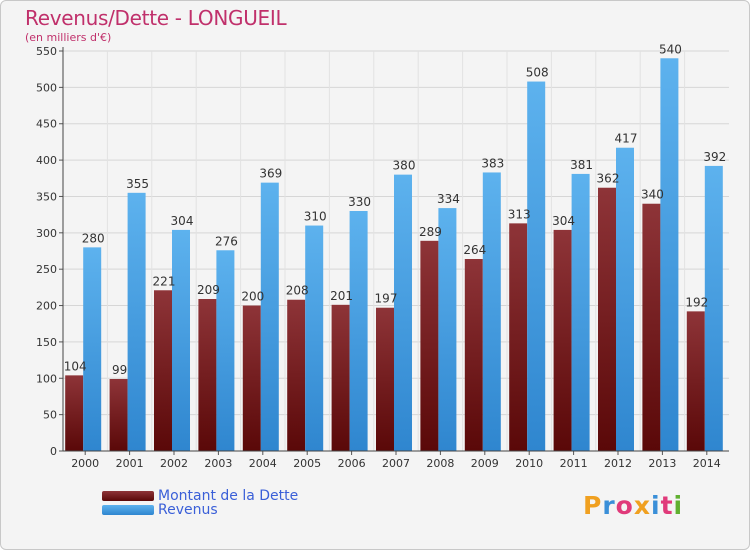 The height and width of the screenshot is (550, 750). Describe the element at coordinates (352, 463) in the screenshot. I see `x-tick-label: 2006` at that location.